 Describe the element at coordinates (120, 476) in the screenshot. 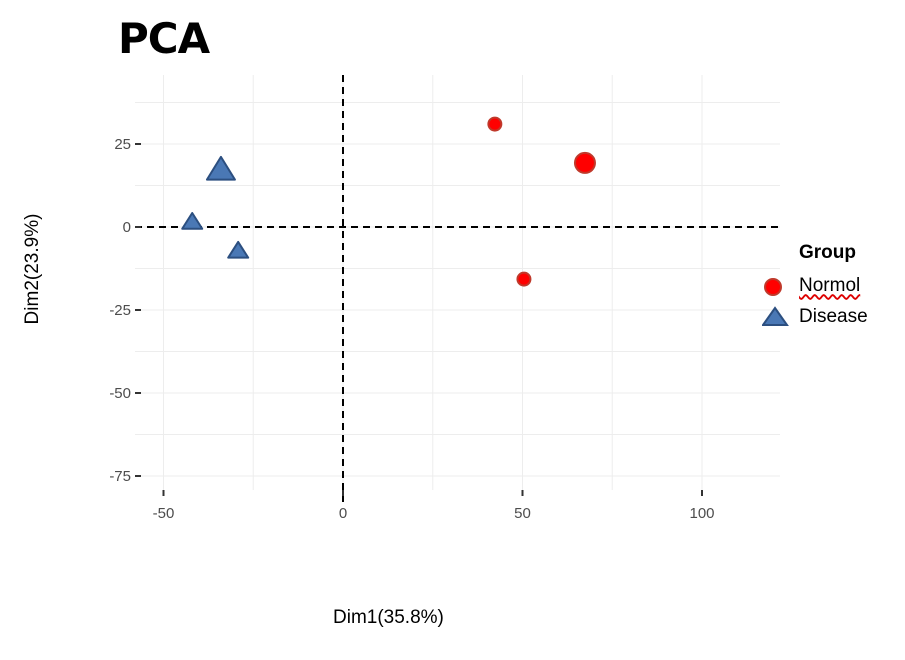

I see `y-tick-label: -75` at that location.